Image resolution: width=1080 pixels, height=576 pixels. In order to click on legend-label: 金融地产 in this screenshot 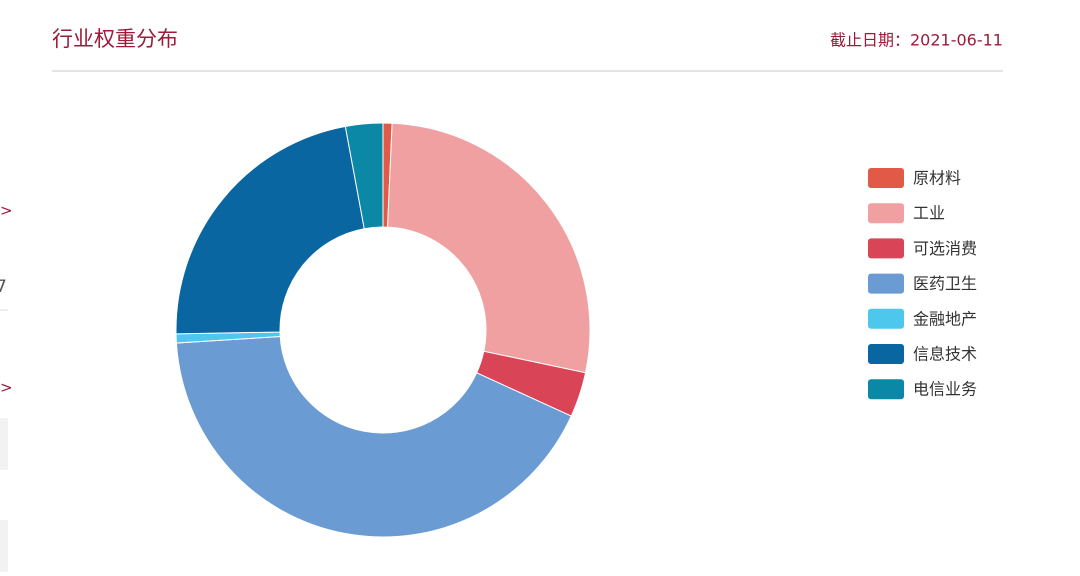, I will do `click(945, 318)`.